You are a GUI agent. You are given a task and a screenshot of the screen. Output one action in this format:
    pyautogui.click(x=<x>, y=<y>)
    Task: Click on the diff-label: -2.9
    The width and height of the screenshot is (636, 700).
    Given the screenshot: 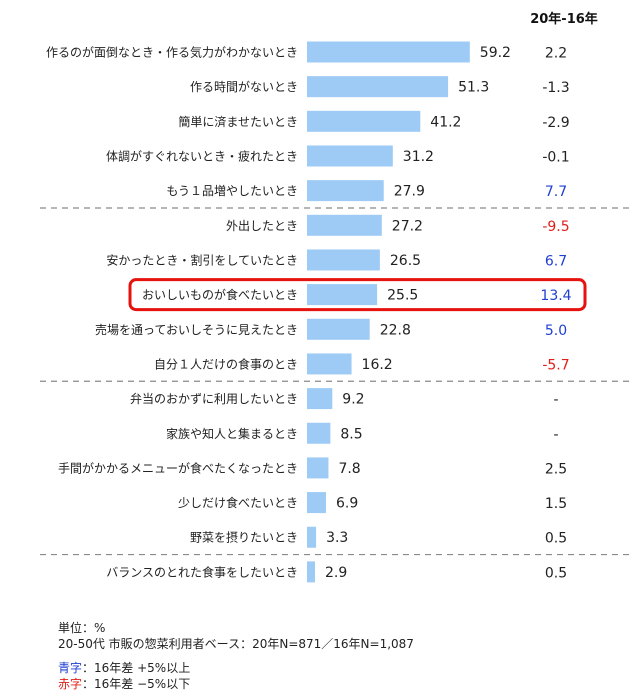 What is the action you would take?
    pyautogui.click(x=555, y=123)
    